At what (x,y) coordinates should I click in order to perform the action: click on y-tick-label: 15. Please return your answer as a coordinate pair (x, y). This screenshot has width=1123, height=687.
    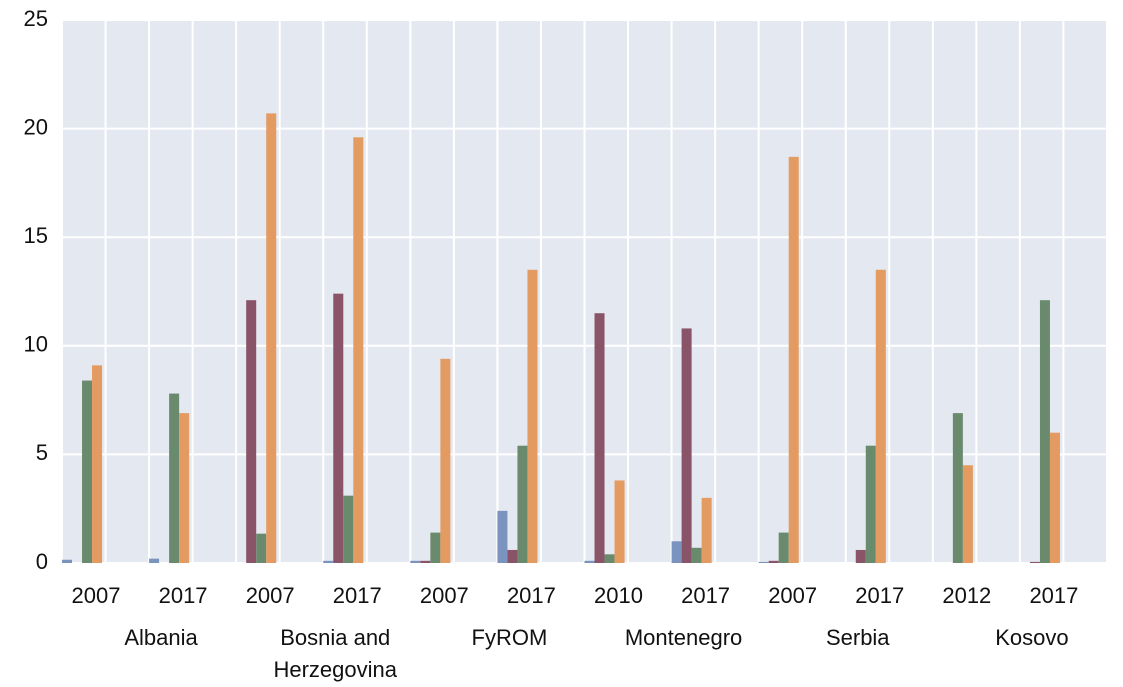
    Looking at the image, I should click on (36, 235).